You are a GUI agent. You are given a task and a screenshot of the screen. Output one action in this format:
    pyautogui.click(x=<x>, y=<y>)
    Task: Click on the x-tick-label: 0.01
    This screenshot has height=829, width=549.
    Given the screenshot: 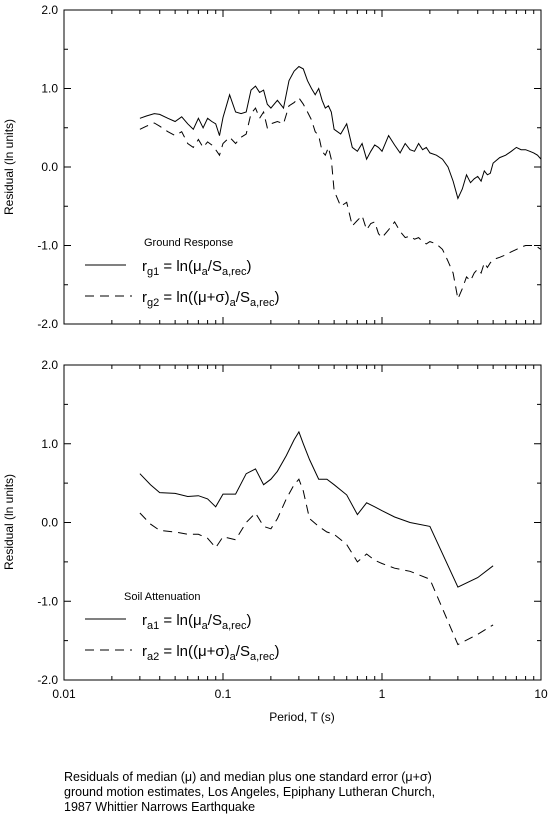 What is the action you would take?
    pyautogui.click(x=64, y=694)
    